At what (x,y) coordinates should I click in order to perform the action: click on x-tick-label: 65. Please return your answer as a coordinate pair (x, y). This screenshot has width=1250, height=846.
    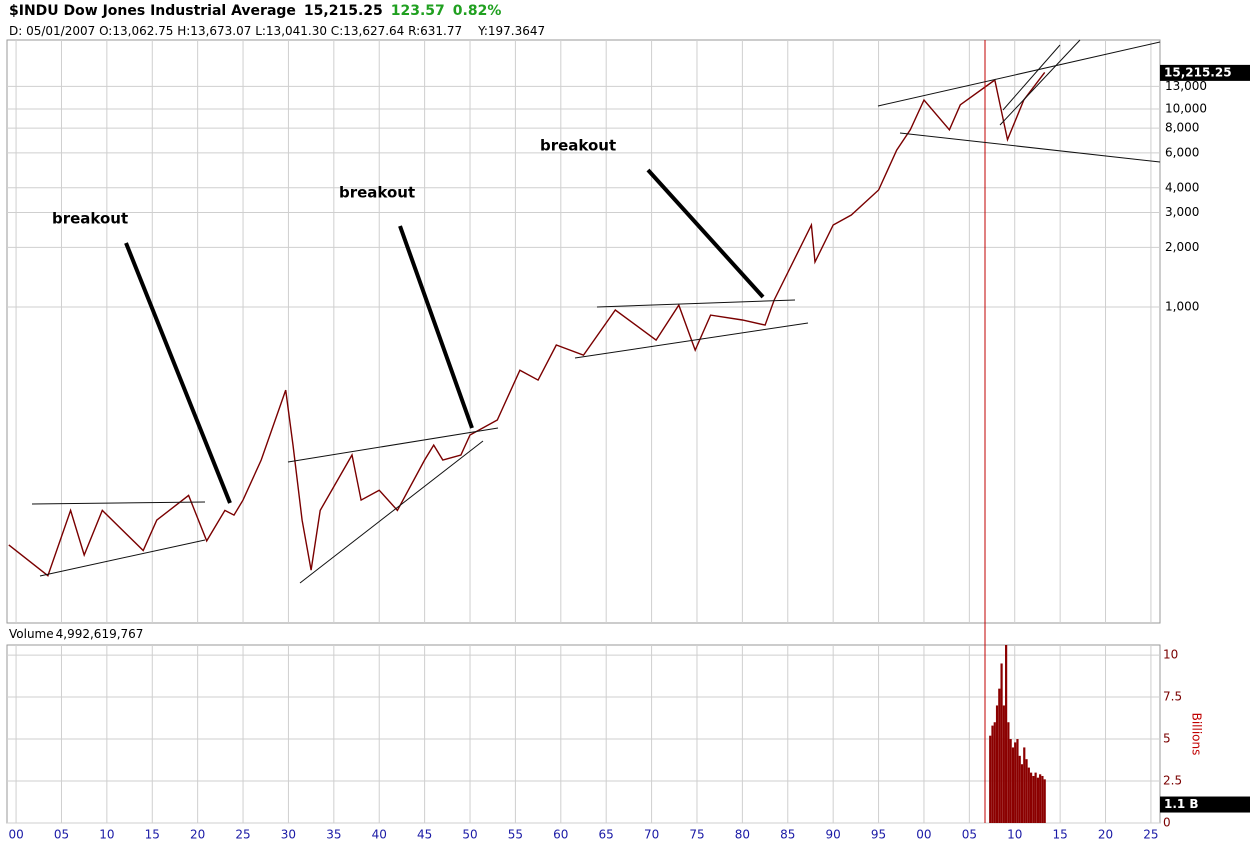
    Looking at the image, I should click on (606, 835).